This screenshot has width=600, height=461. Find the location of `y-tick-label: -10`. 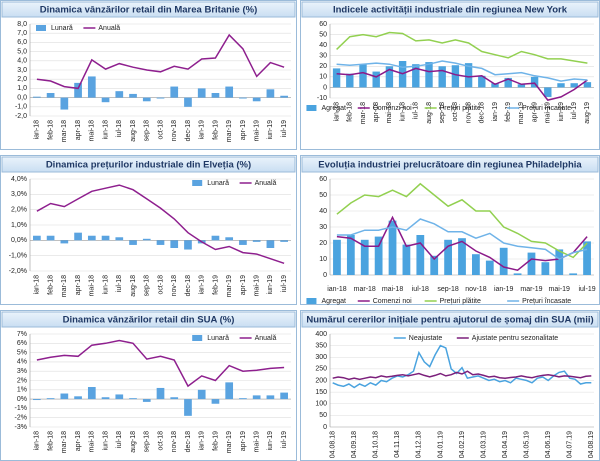

y-tick-label: -10 is located at coordinates (322, 98).